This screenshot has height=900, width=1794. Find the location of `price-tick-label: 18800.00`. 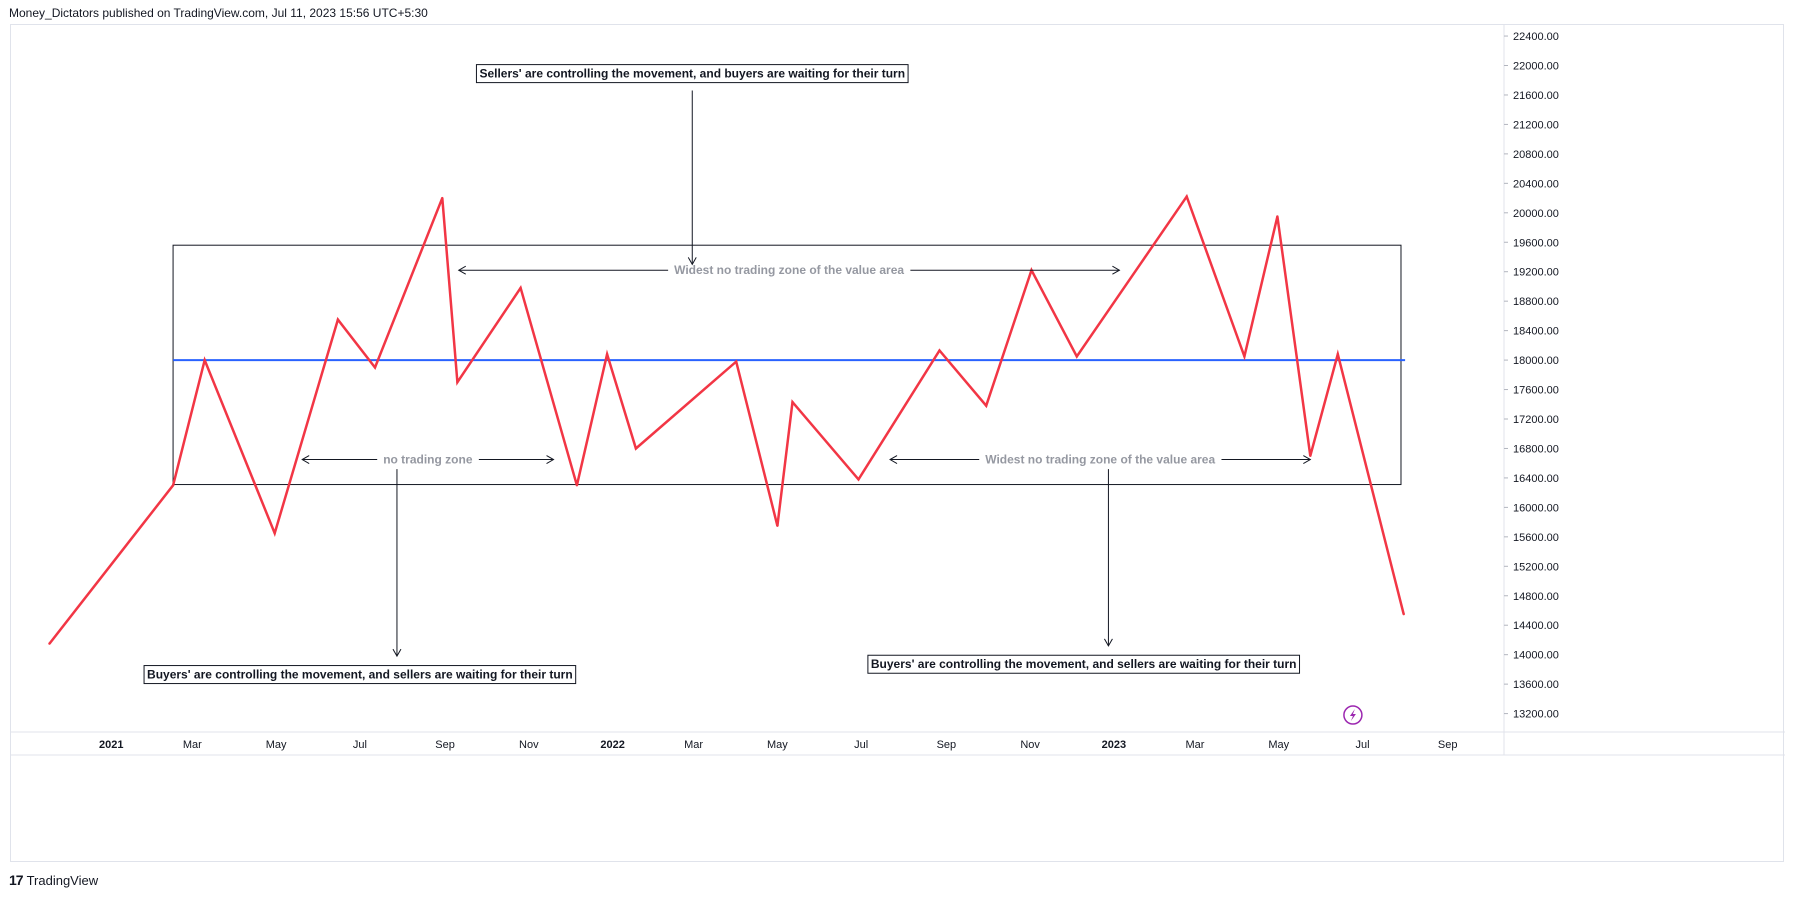

price-tick-label: 18800.00 is located at coordinates (1536, 302).